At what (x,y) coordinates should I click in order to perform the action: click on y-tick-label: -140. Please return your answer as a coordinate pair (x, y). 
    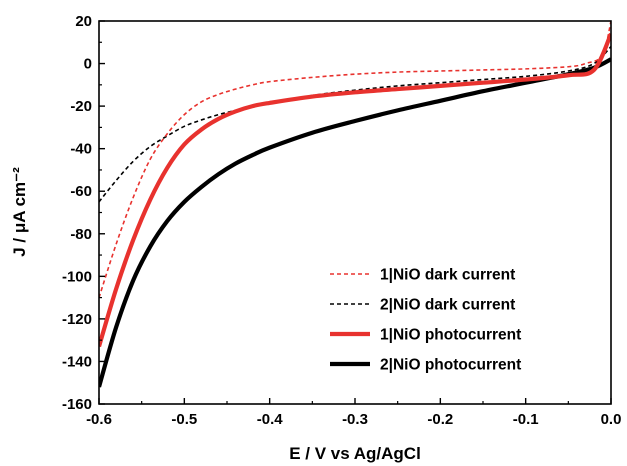
    Looking at the image, I should click on (77, 361).